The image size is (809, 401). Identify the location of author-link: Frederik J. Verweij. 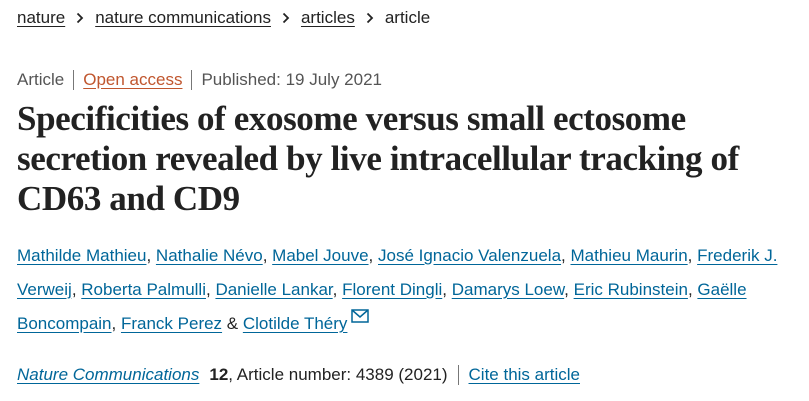
(397, 272).